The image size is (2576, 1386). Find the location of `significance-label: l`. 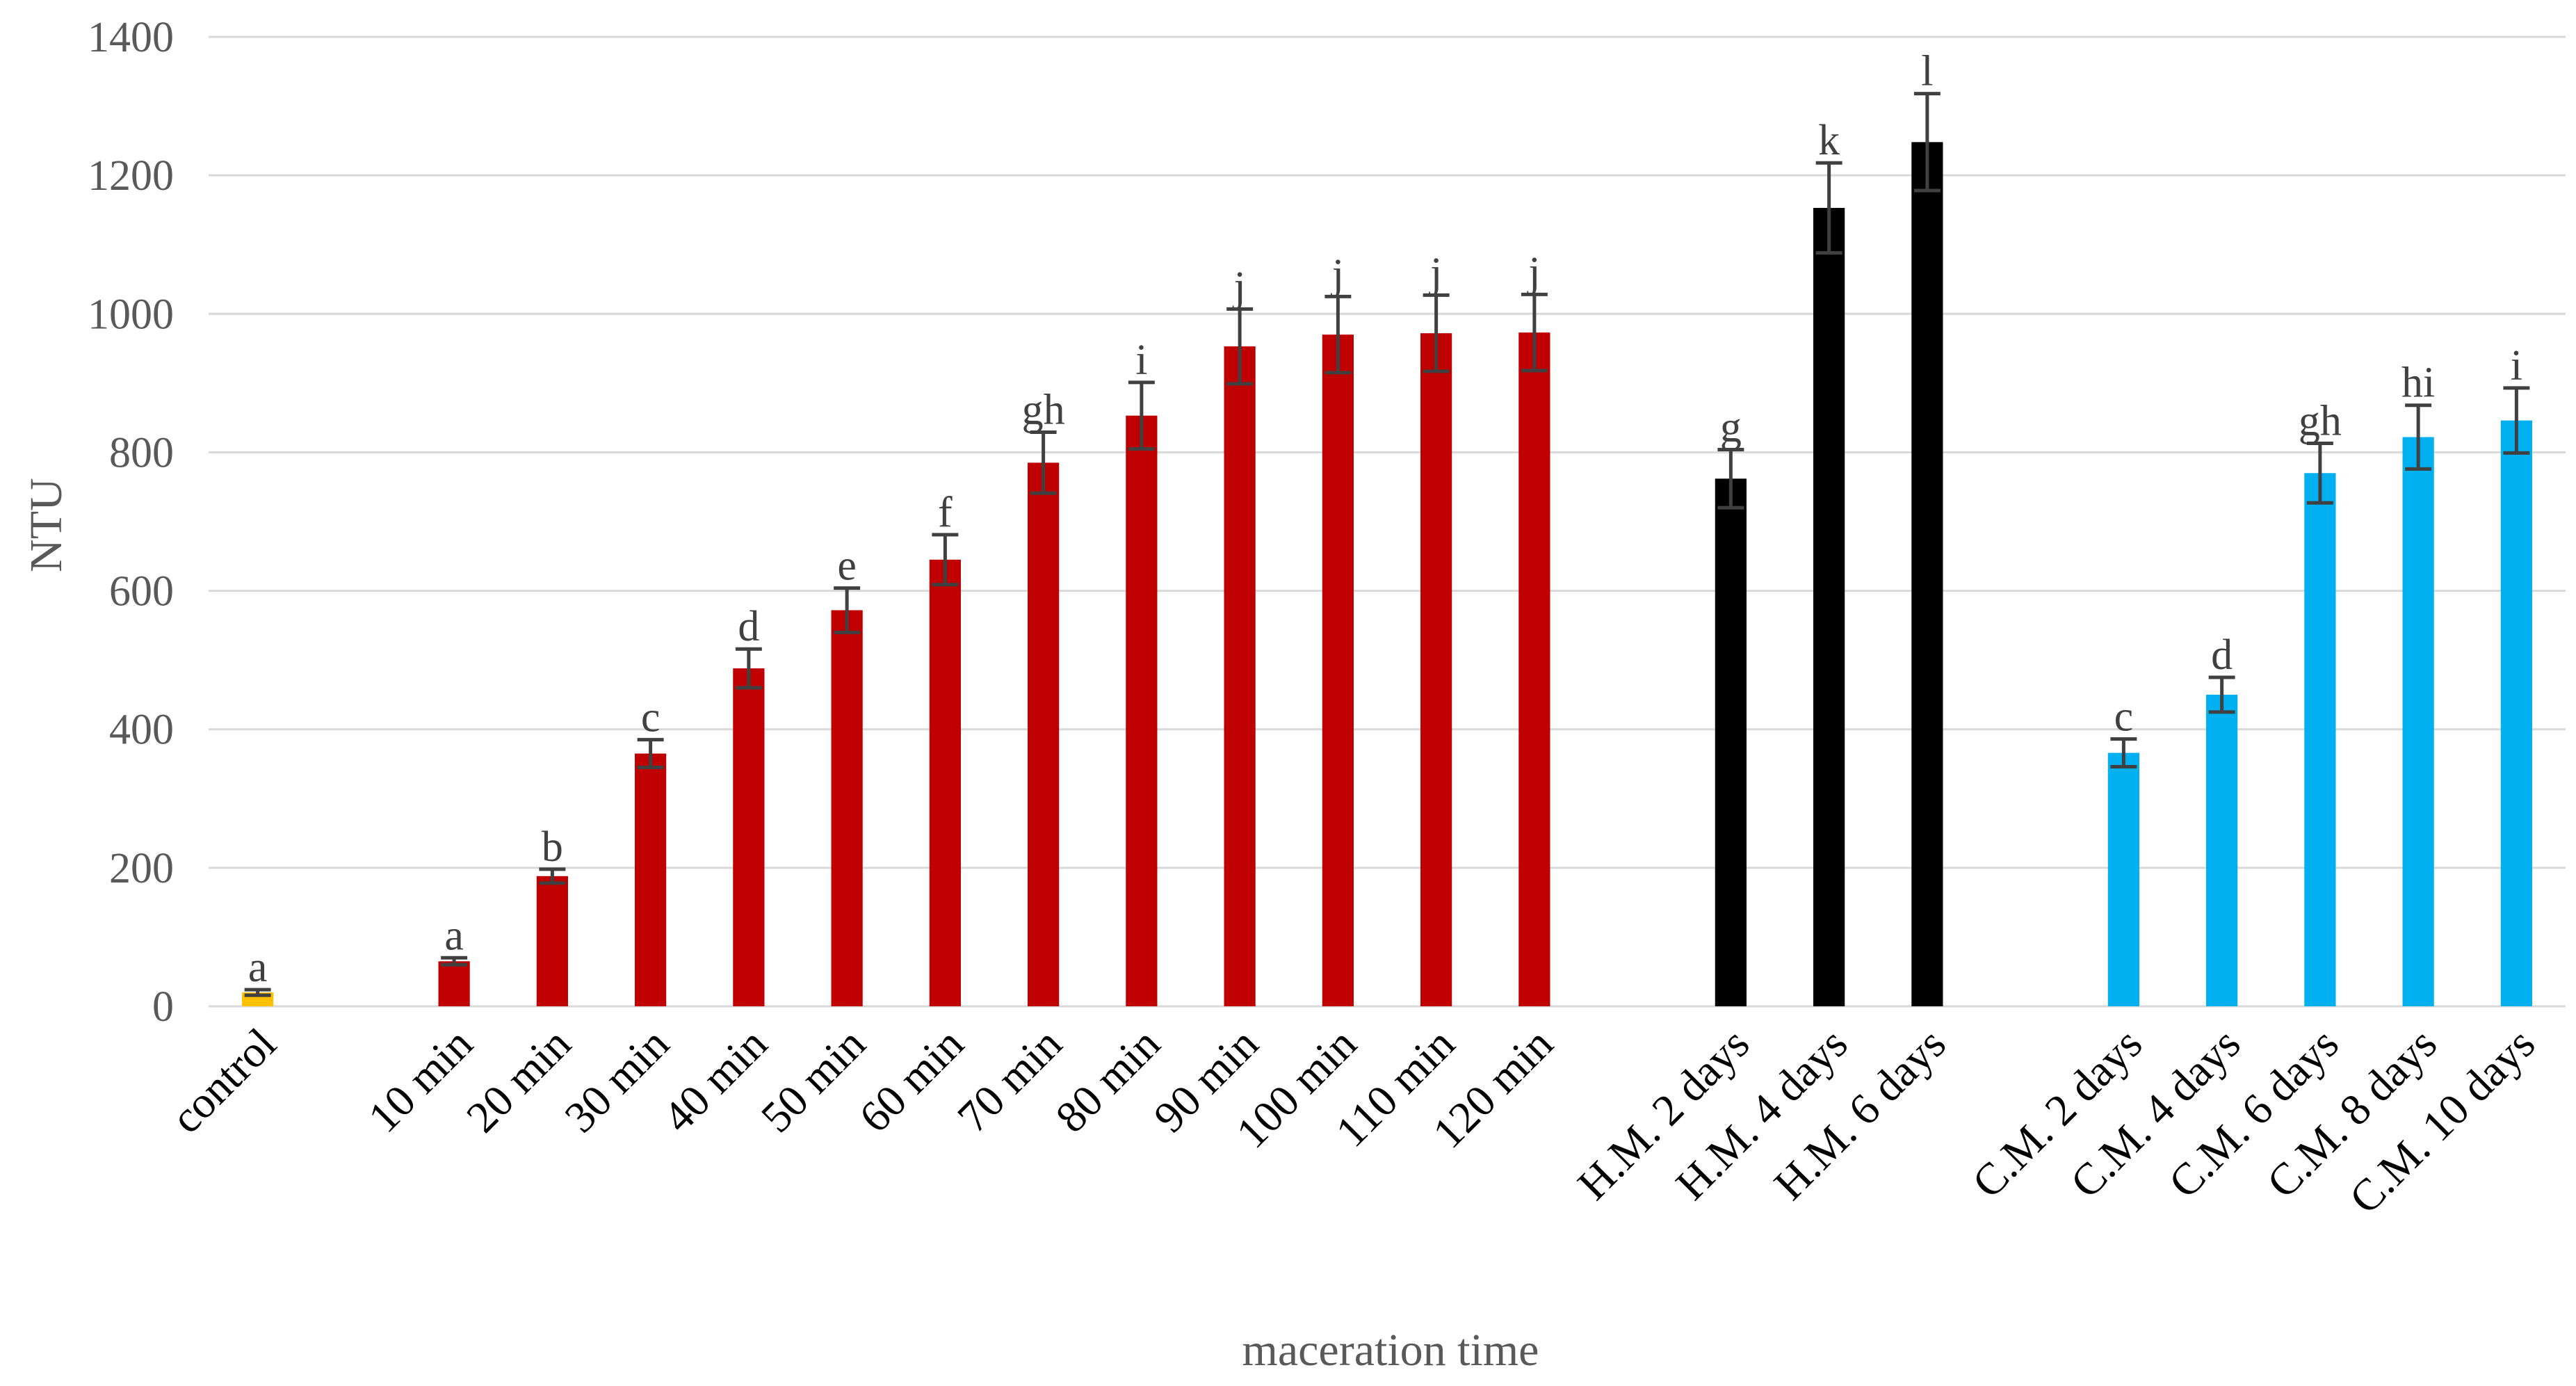

significance-label: l is located at coordinates (1927, 71).